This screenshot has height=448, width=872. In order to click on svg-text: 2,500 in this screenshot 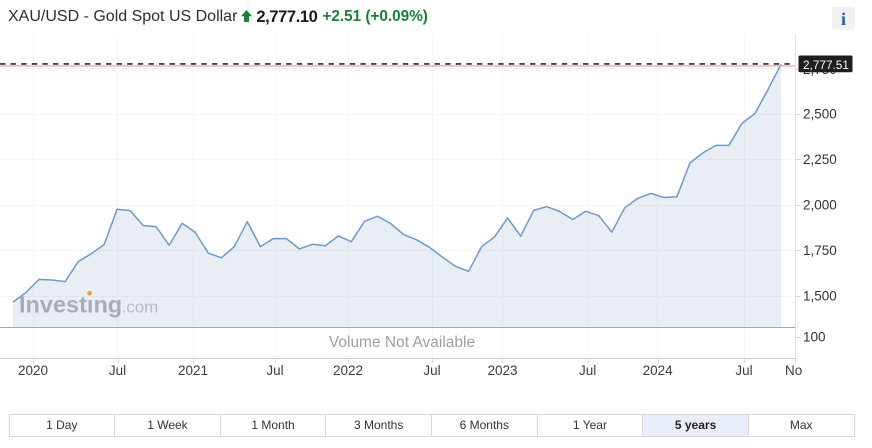, I will do `click(820, 114)`.